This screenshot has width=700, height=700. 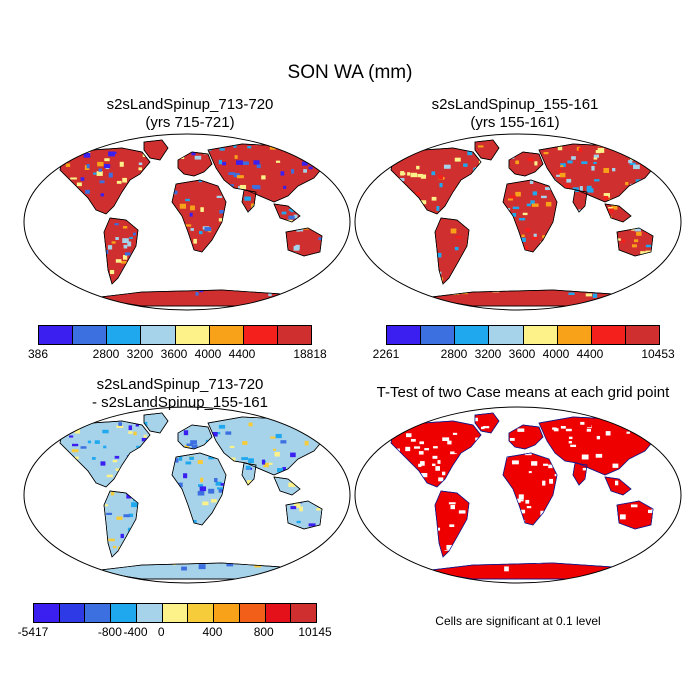 What do you see at coordinates (33, 632) in the screenshot?
I see `colorbar-tick-label: -5417` at bounding box center [33, 632].